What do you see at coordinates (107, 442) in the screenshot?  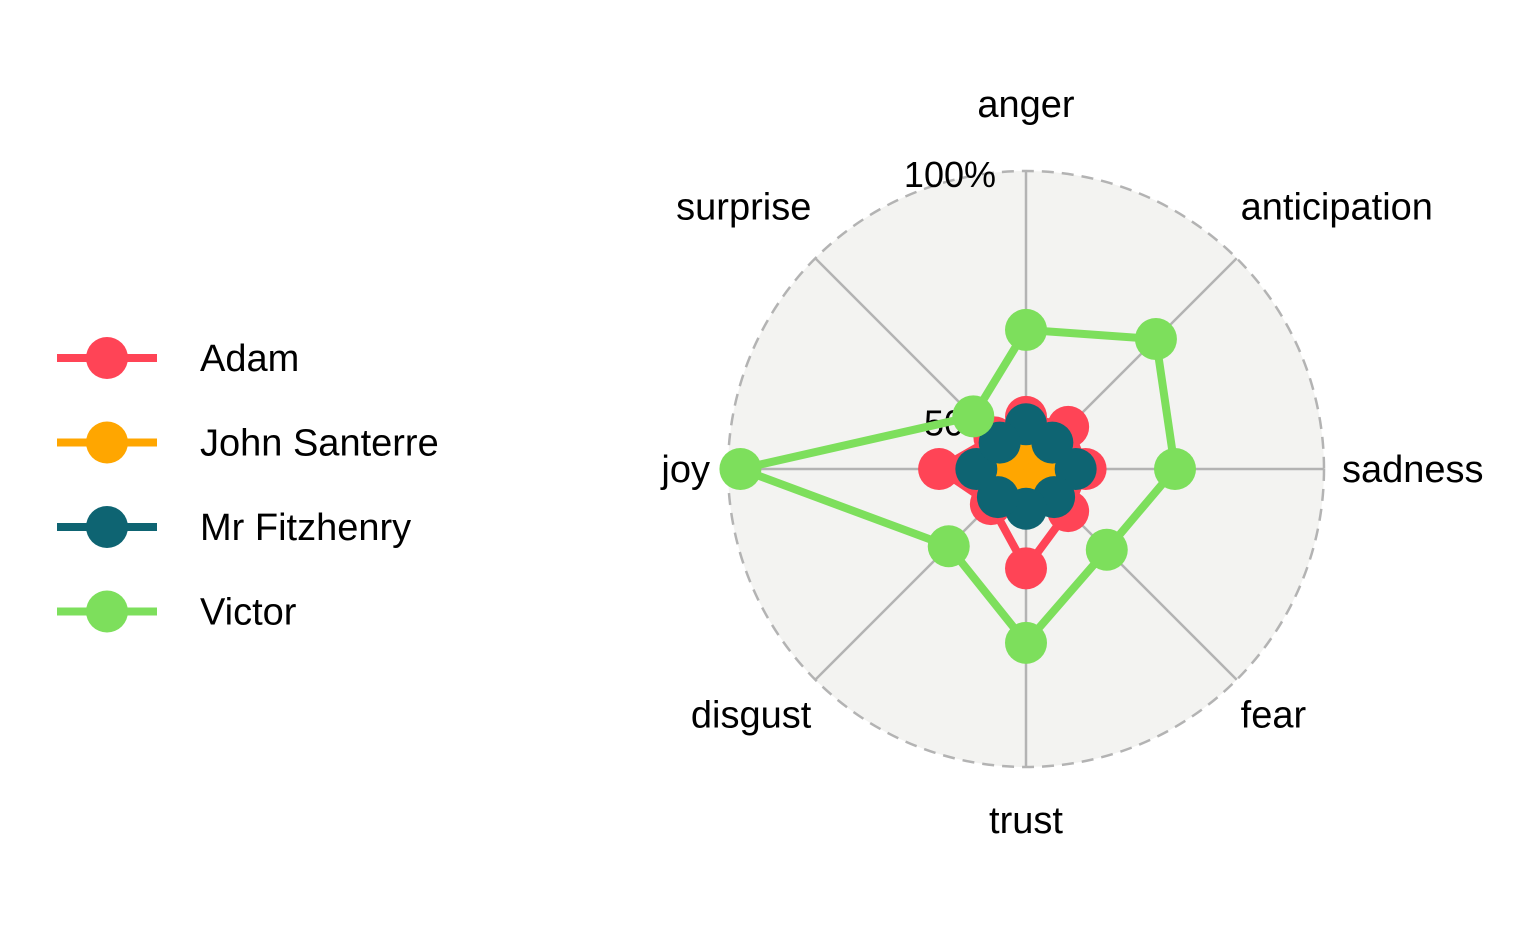 I see `legend-marker-john-santerre` at bounding box center [107, 442].